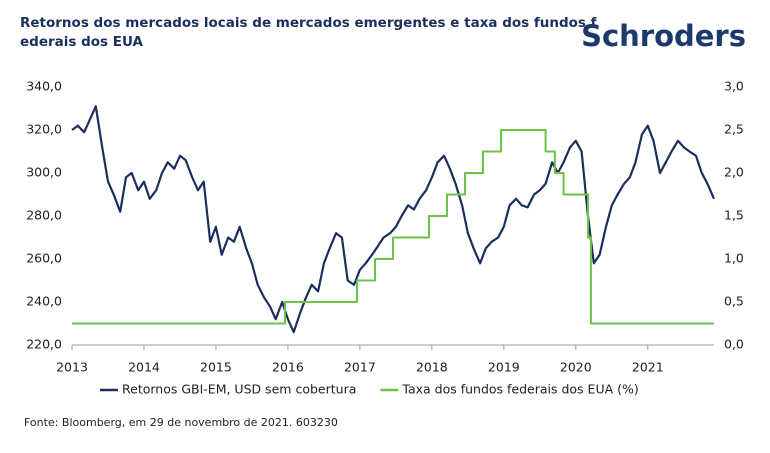  Describe the element at coordinates (44, 301) in the screenshot. I see `y-tick-label: 240,0` at that location.